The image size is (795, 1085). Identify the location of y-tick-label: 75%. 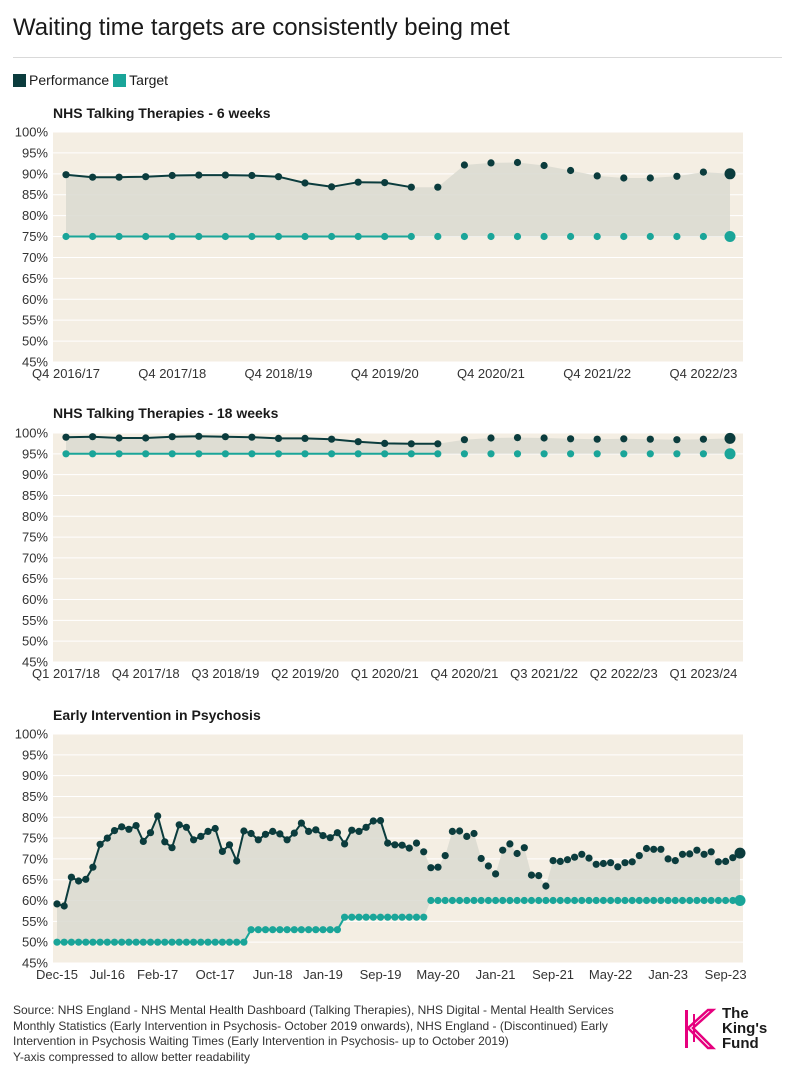
(35, 236).